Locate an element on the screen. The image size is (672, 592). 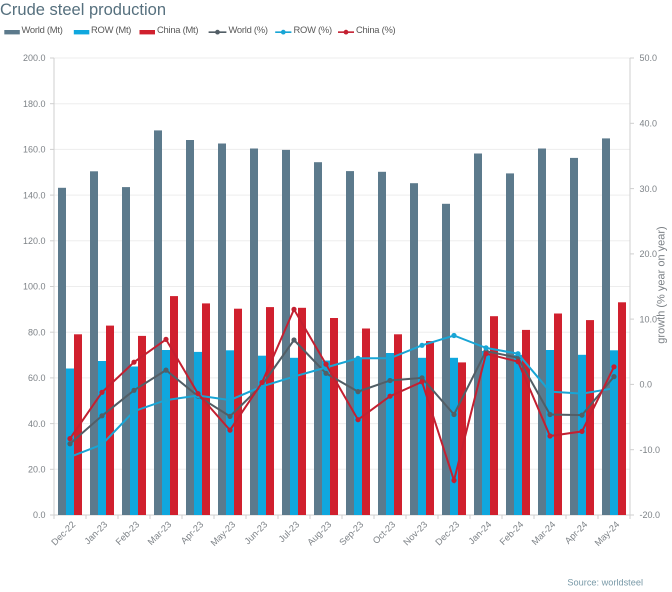
svg-text: 80.0 is located at coordinates (37, 332).